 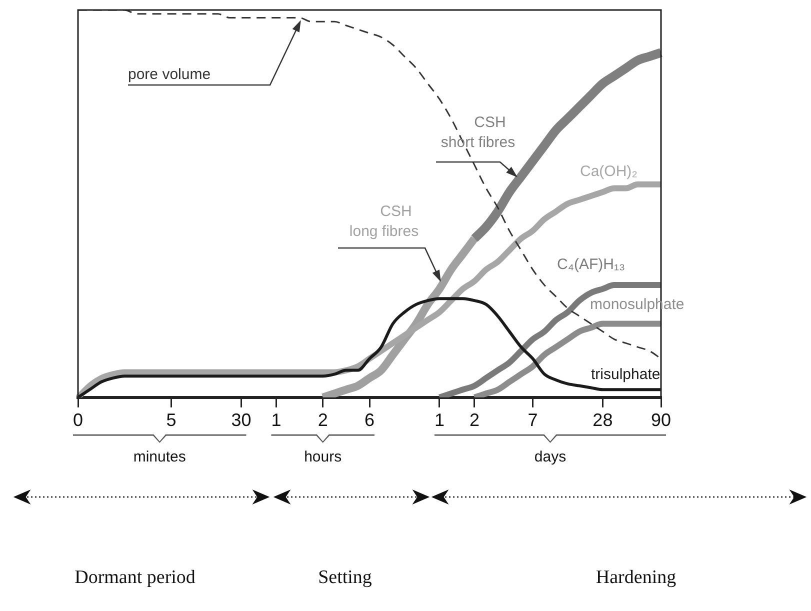 I want to click on text: hours, so click(x=323, y=457).